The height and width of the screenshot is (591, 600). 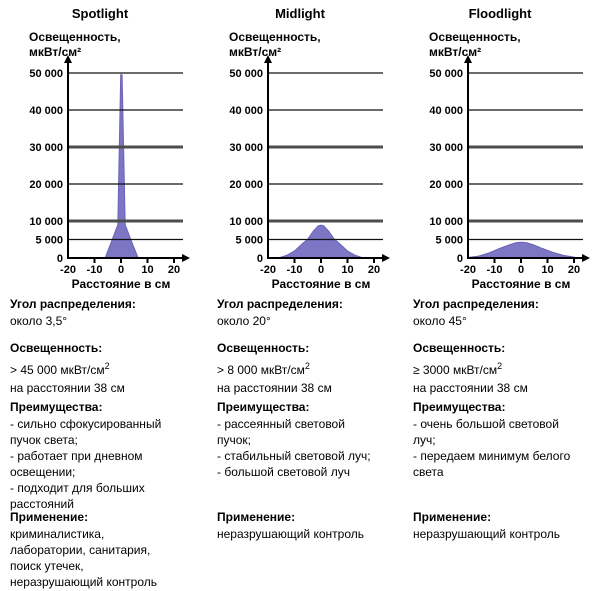 I want to click on angle-section: Угол распределения: около 45°, so click(x=506, y=312).